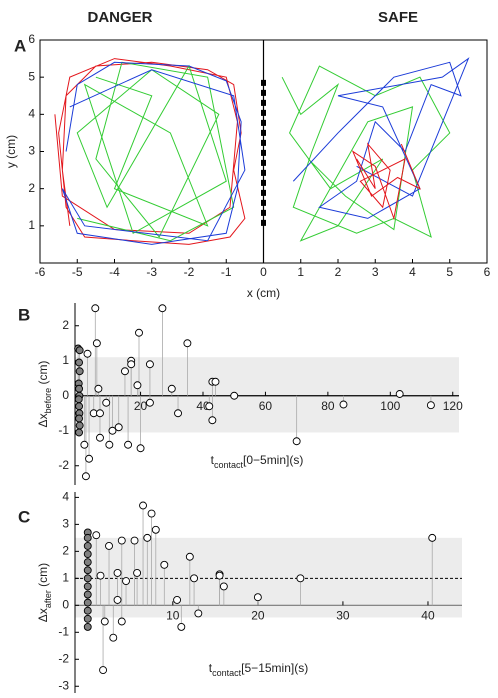  What do you see at coordinates (274, 668) in the screenshot?
I see `label-part: [5−15min](s)` at bounding box center [274, 668].